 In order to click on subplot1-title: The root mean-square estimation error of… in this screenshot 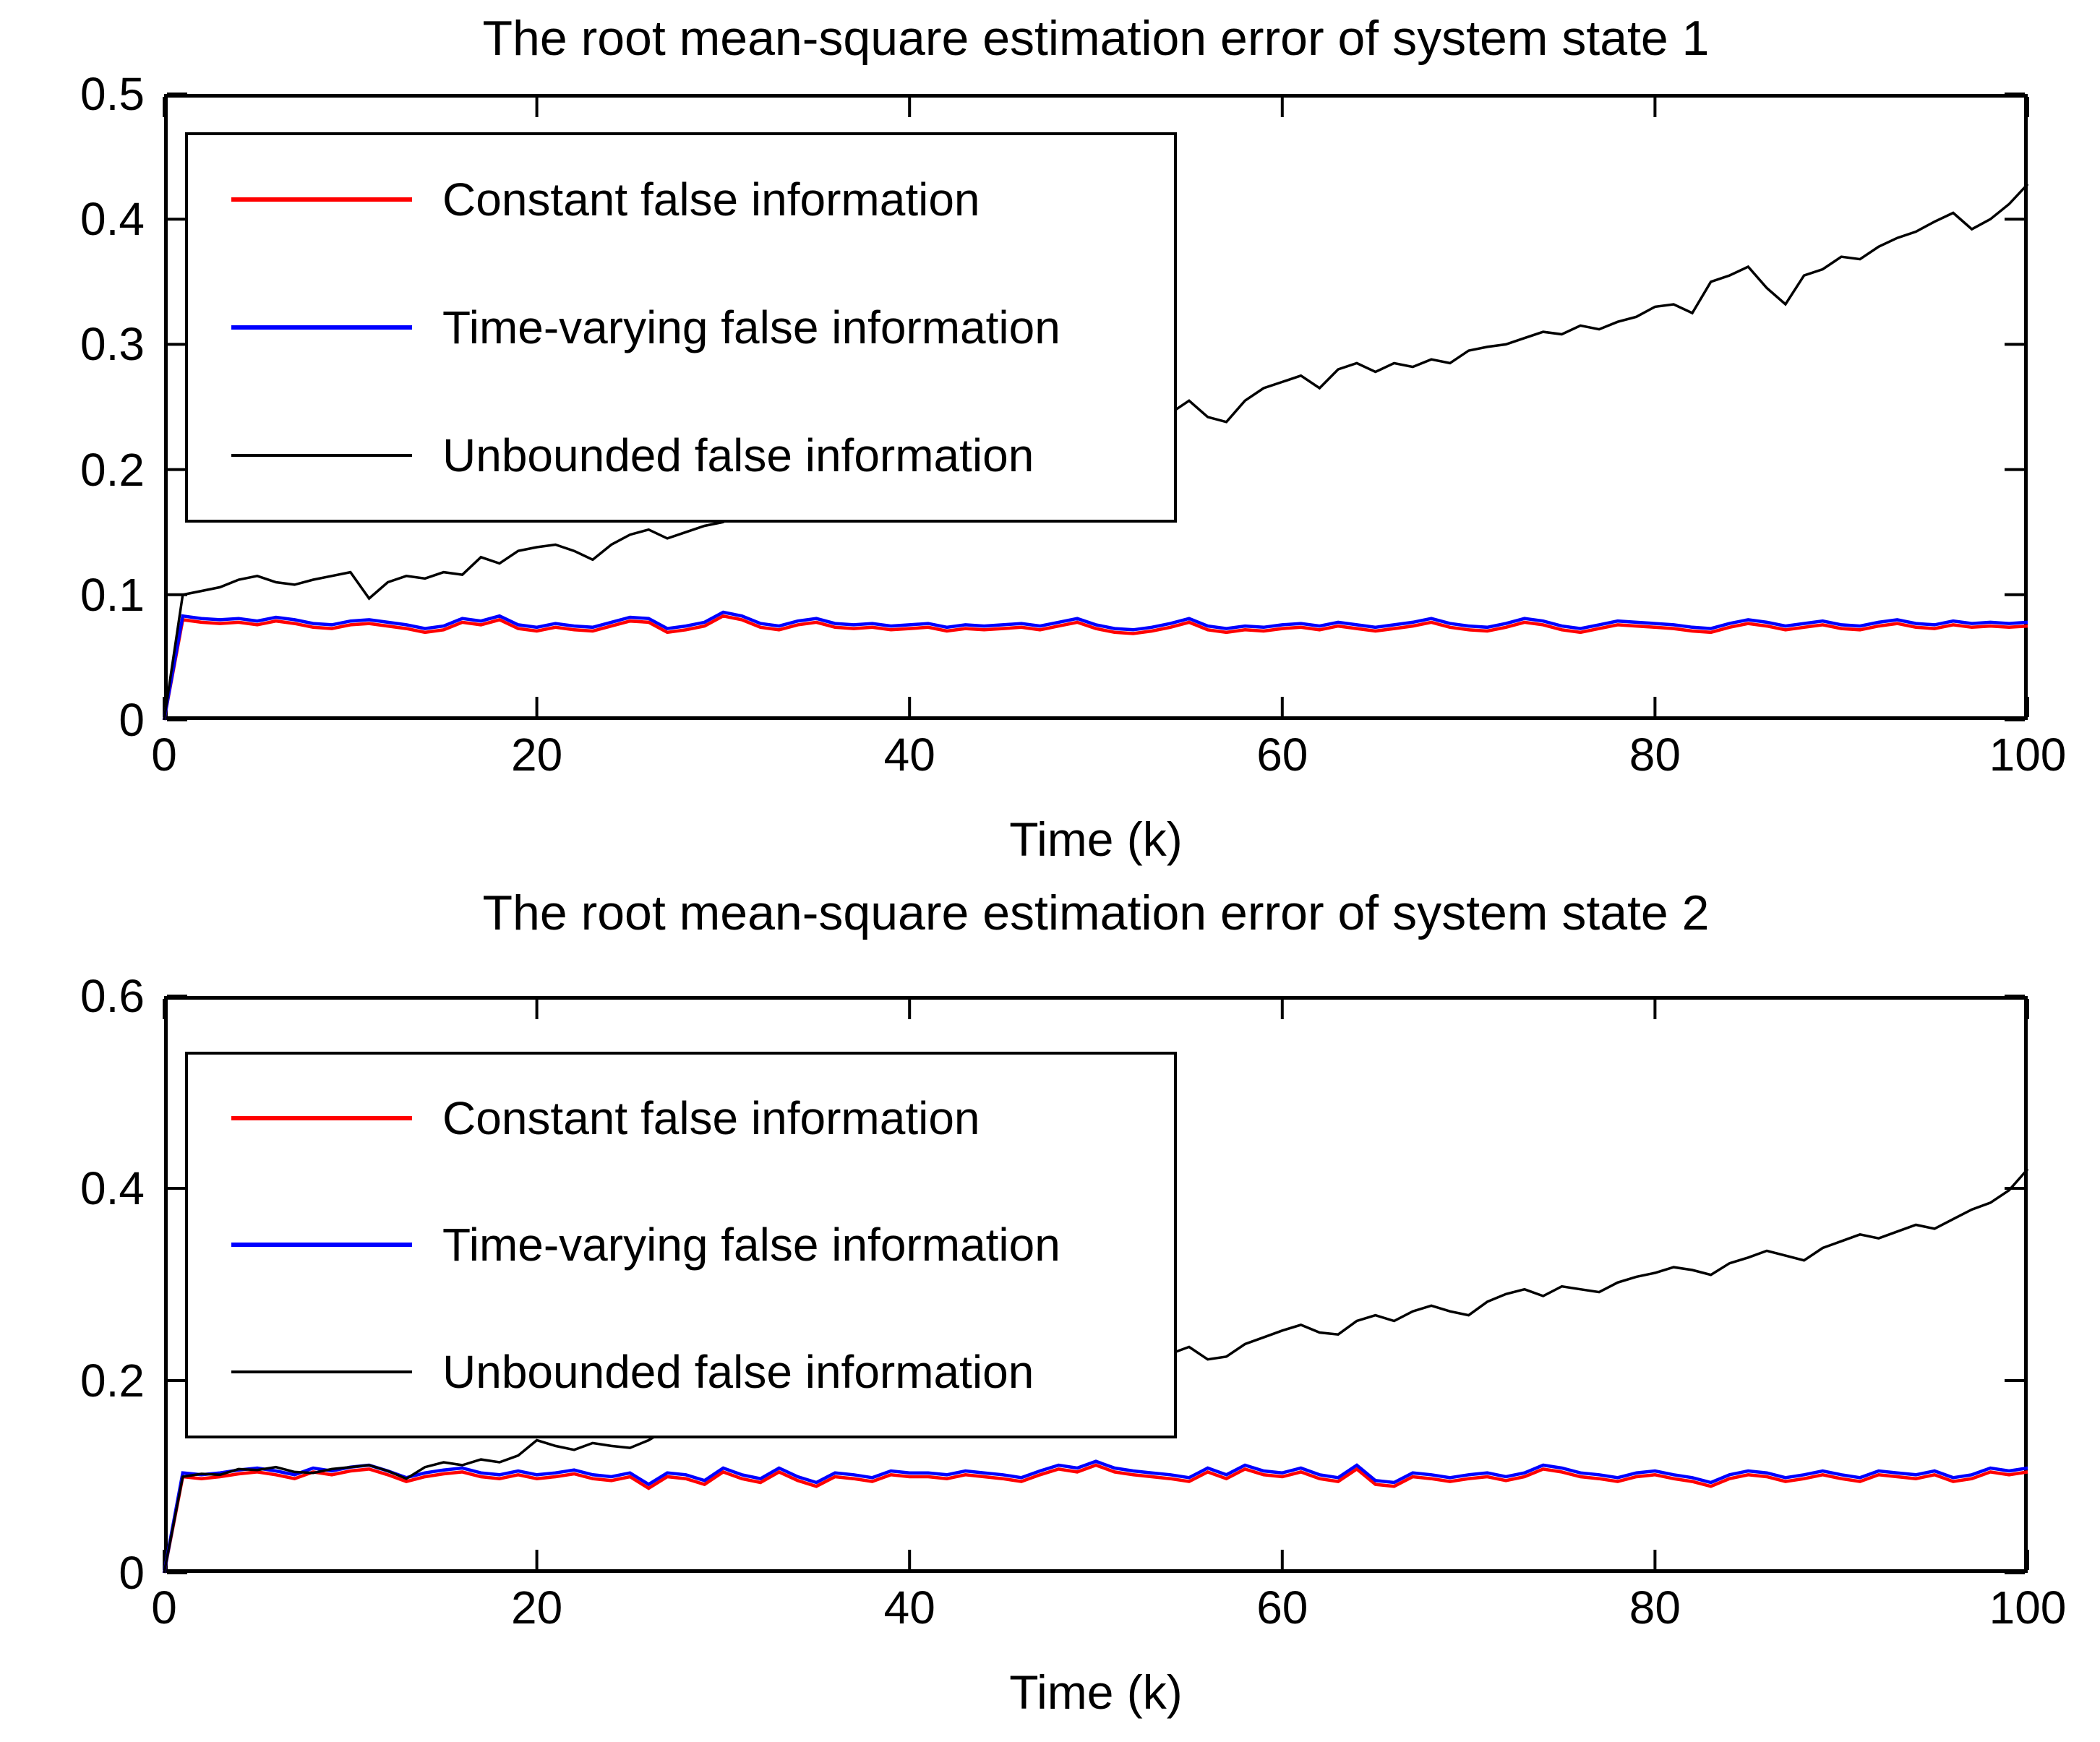, I will do `click(1096, 38)`.